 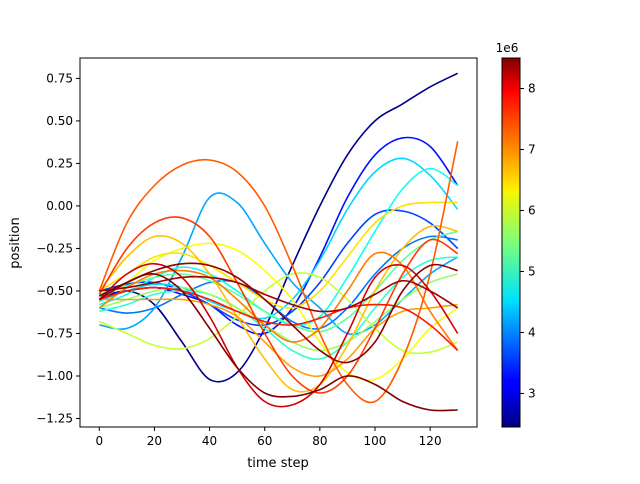 What do you see at coordinates (54, 418) in the screenshot?
I see `y-tick-label: −1.25` at bounding box center [54, 418].